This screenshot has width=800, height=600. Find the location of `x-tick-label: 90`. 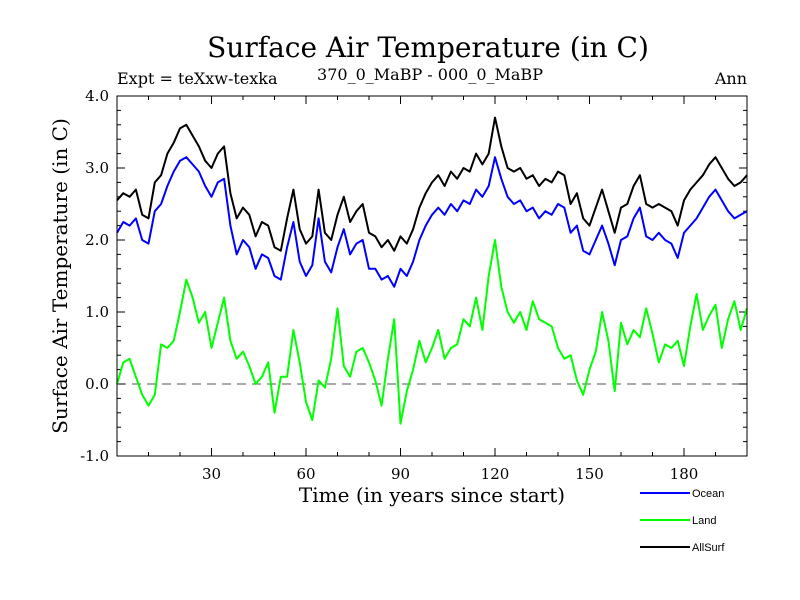

x-tick-label: 90 is located at coordinates (400, 474).